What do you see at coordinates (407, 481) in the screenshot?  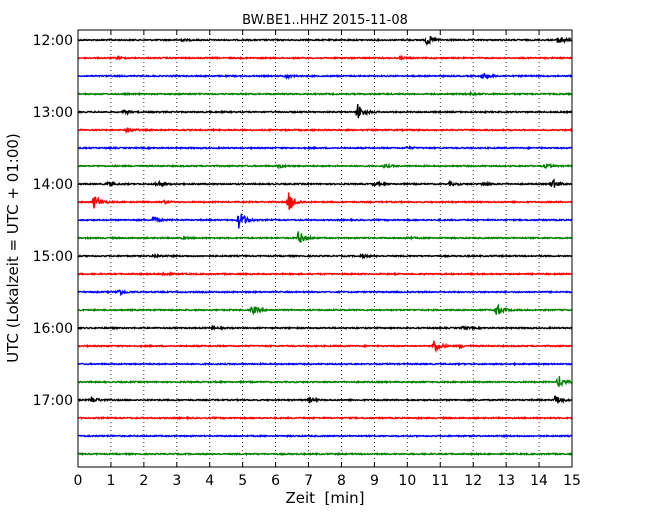 I see `x-tick-label: 10` at bounding box center [407, 481].